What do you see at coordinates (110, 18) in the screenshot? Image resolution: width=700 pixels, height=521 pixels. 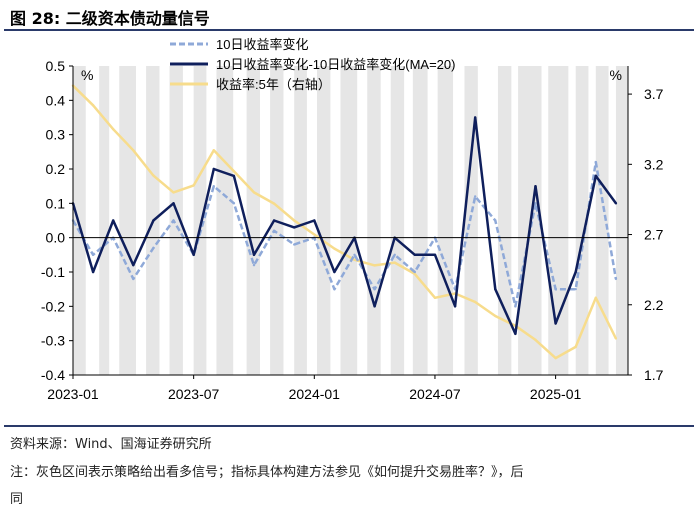 I see `figure-title: 图 28: 二级资本债动量信号` at bounding box center [110, 18].